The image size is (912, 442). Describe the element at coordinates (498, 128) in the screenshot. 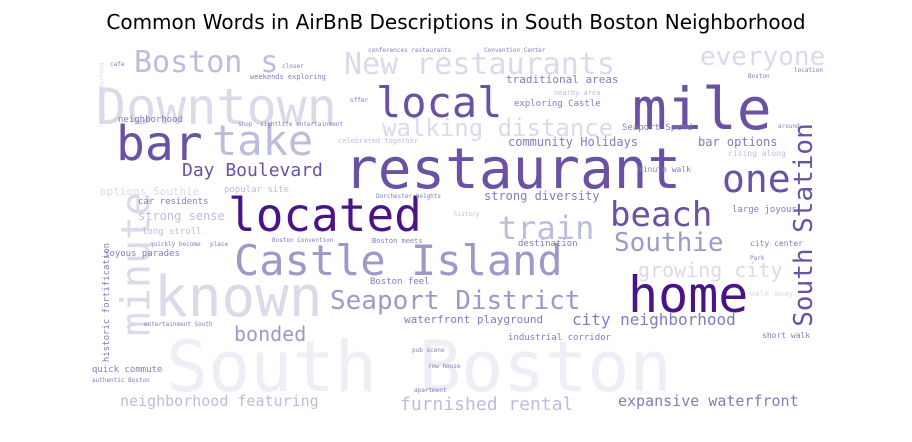

I see `cloud-word: walking distance` at that location.